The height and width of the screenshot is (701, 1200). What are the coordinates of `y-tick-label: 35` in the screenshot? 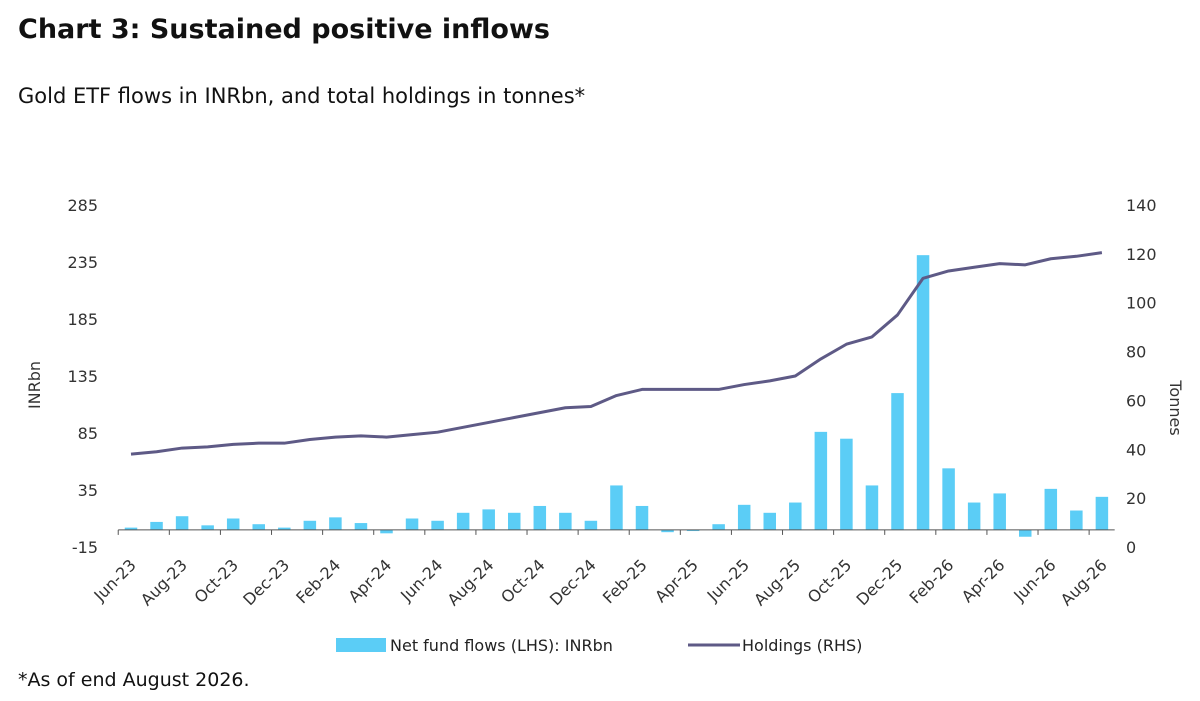 It's located at (88, 490).